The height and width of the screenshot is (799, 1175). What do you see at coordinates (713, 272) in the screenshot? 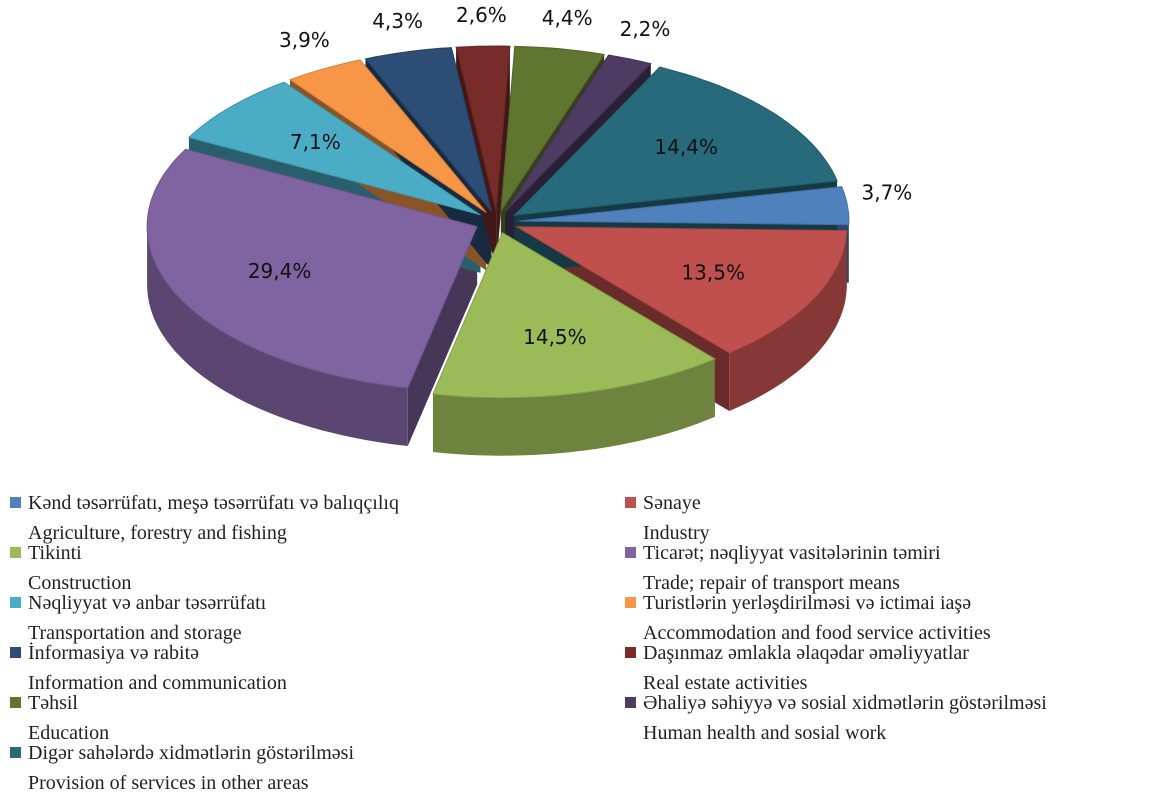
I see `data-label: 13,5%` at bounding box center [713, 272].